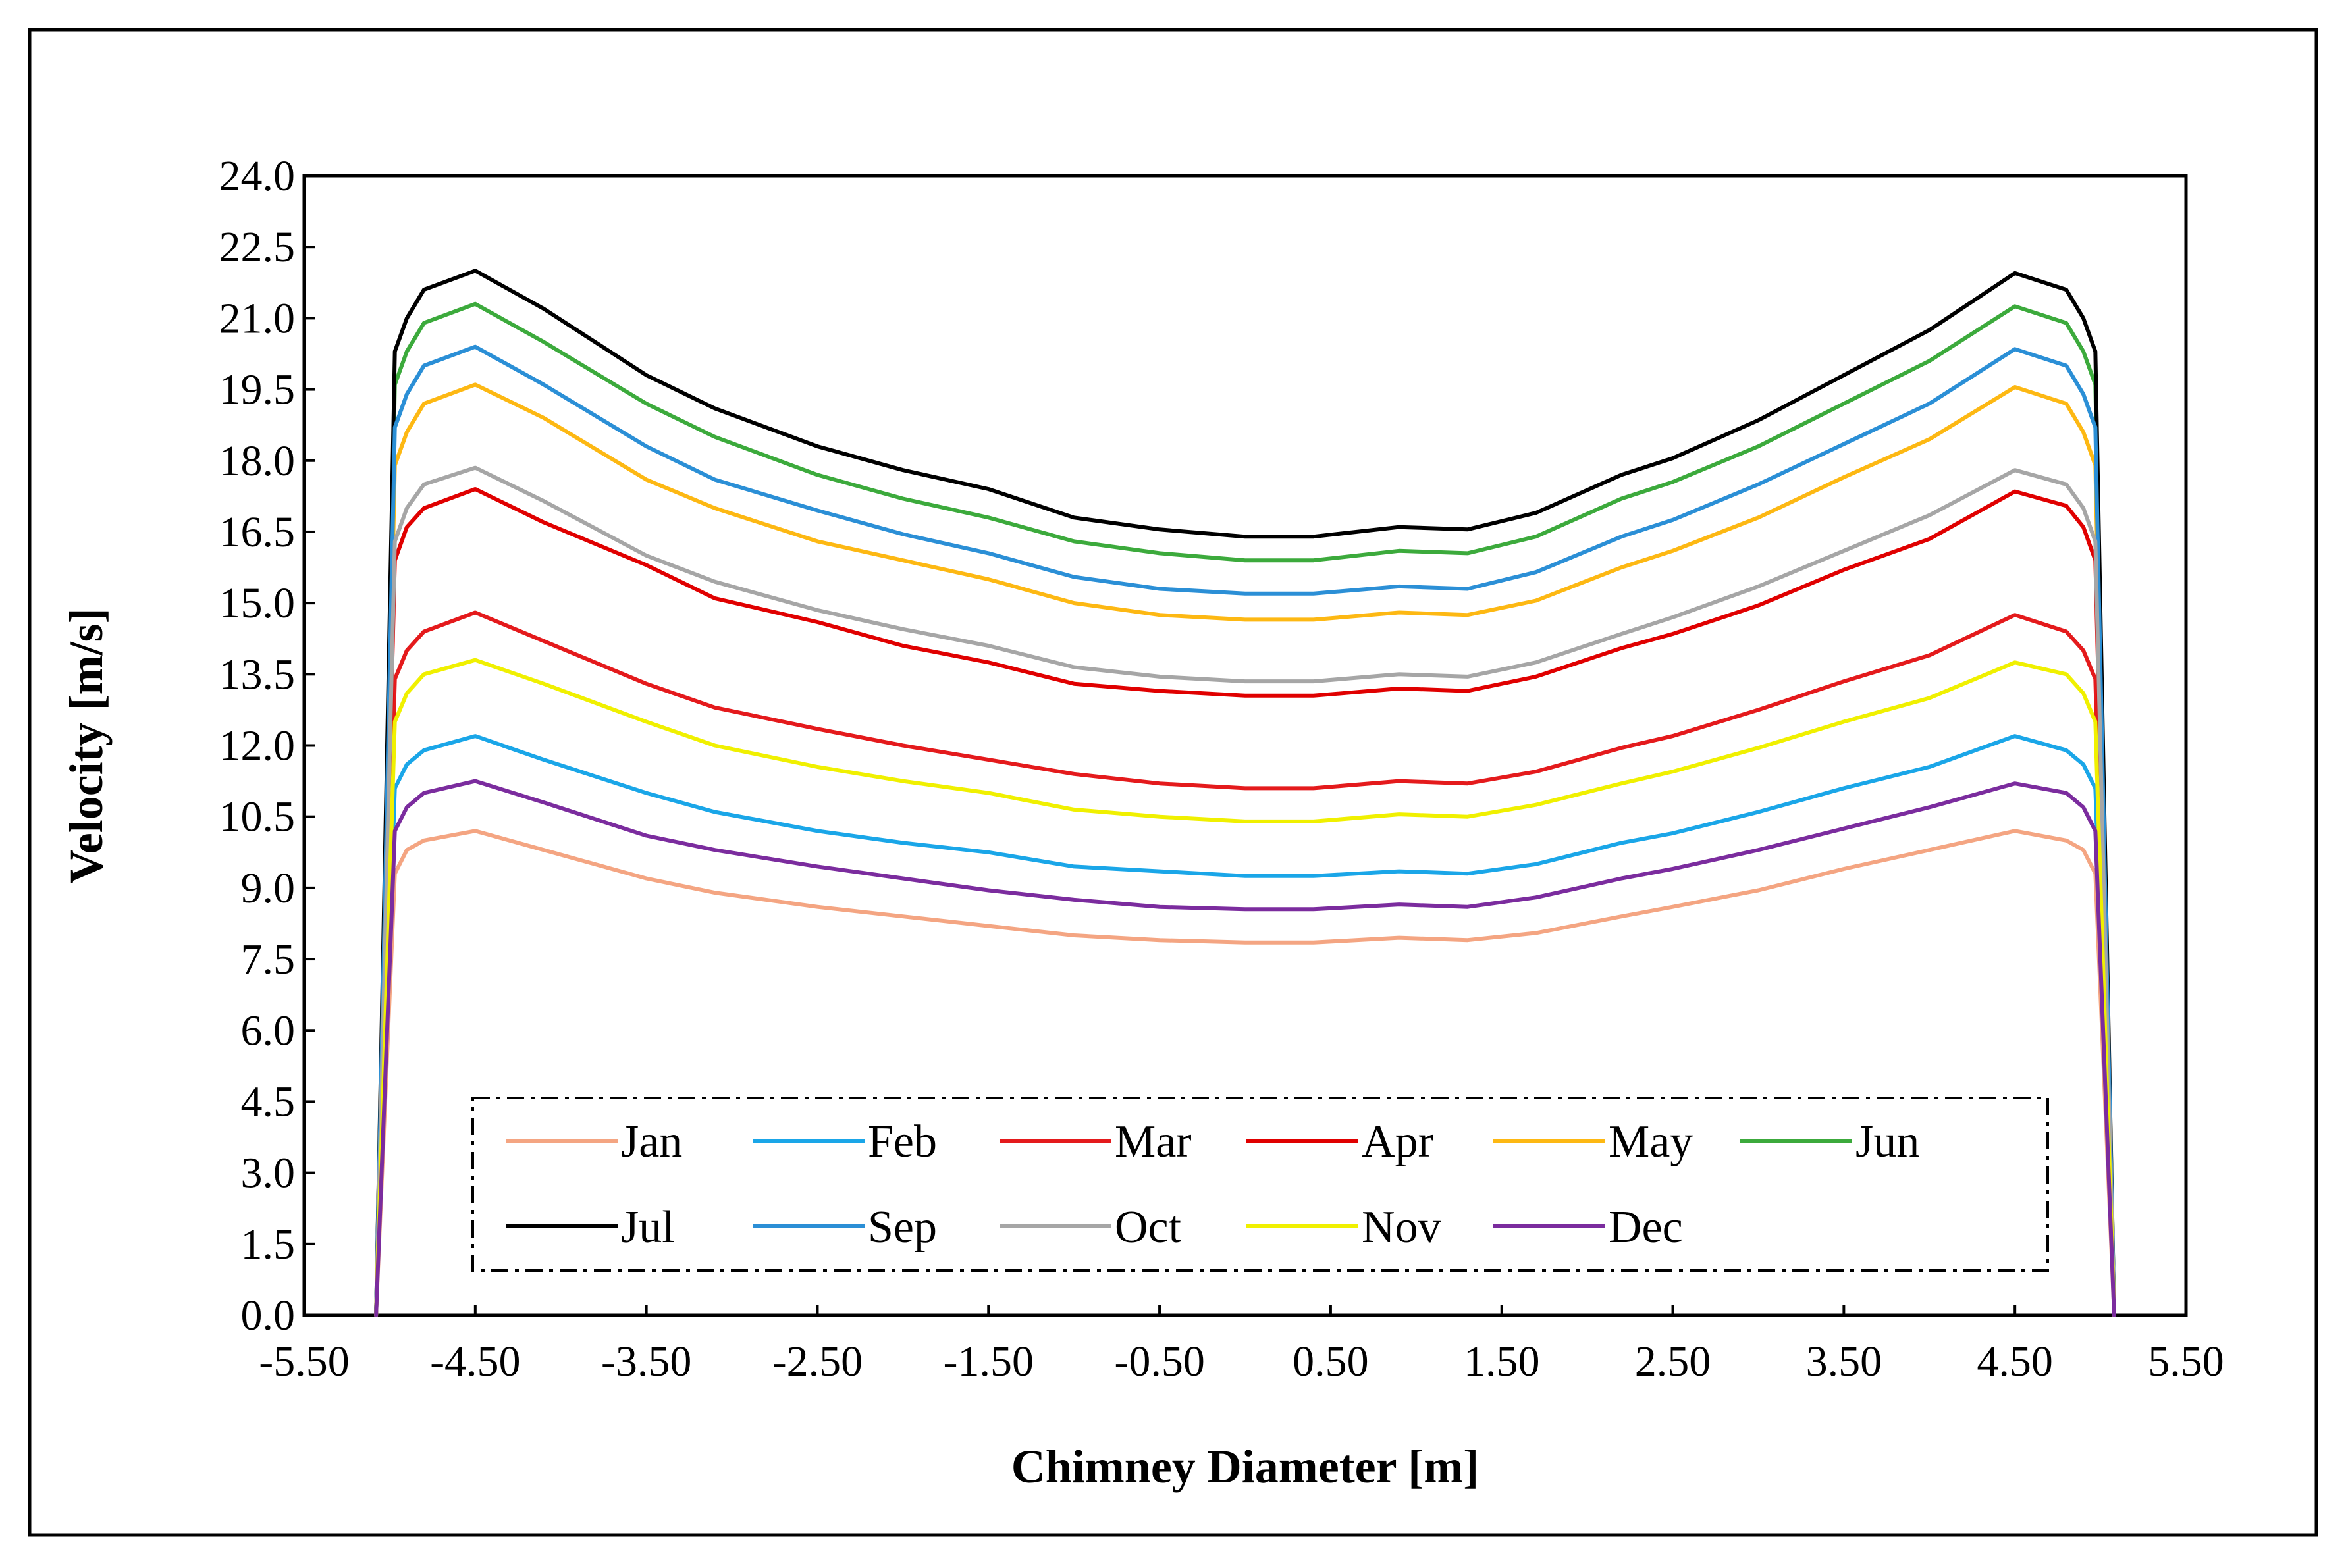 Image resolution: width=2346 pixels, height=1568 pixels. What do you see at coordinates (268, 1173) in the screenshot?
I see `y-tick-label: 3.0` at bounding box center [268, 1173].